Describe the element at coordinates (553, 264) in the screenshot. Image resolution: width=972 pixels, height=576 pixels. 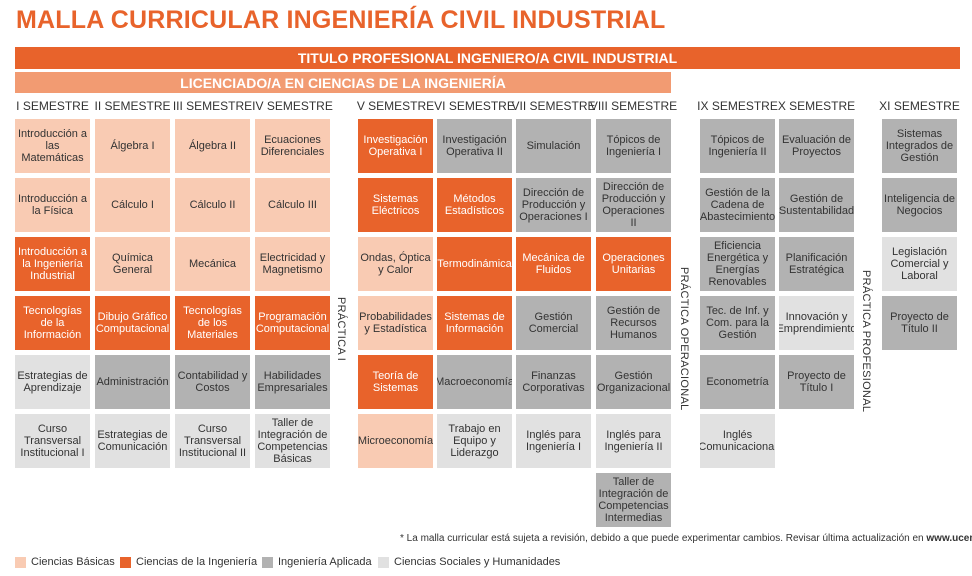
I see `course-cell: Mecánica de Fluidos` at that location.